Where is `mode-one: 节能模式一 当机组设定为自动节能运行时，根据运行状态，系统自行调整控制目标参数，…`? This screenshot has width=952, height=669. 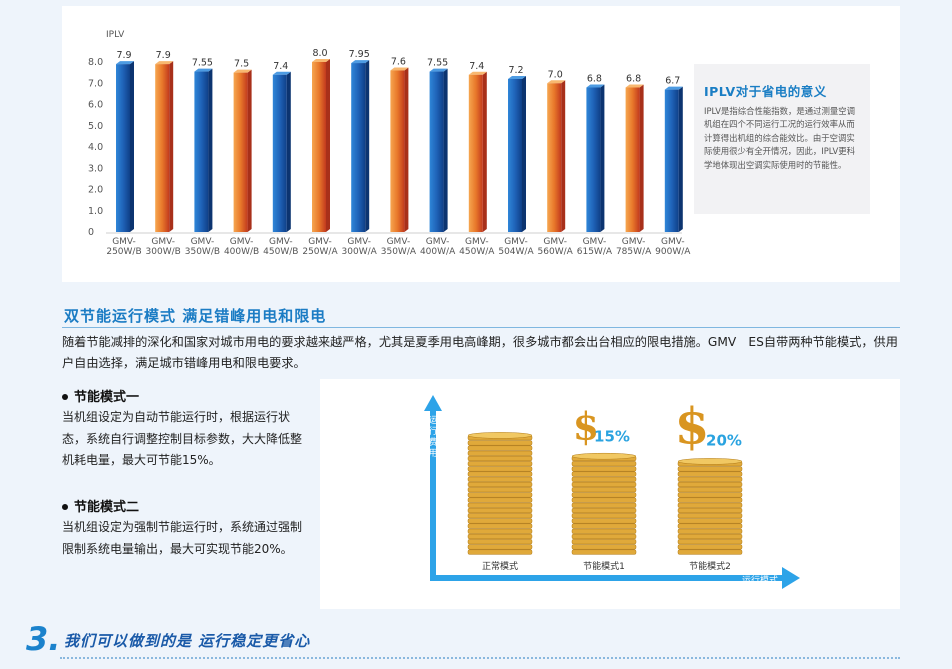 mode-one: 节能模式一 当机组设定为自动节能运行时，根据运行状态，系统自行调整控制目标参数，… is located at coordinates (187, 429).